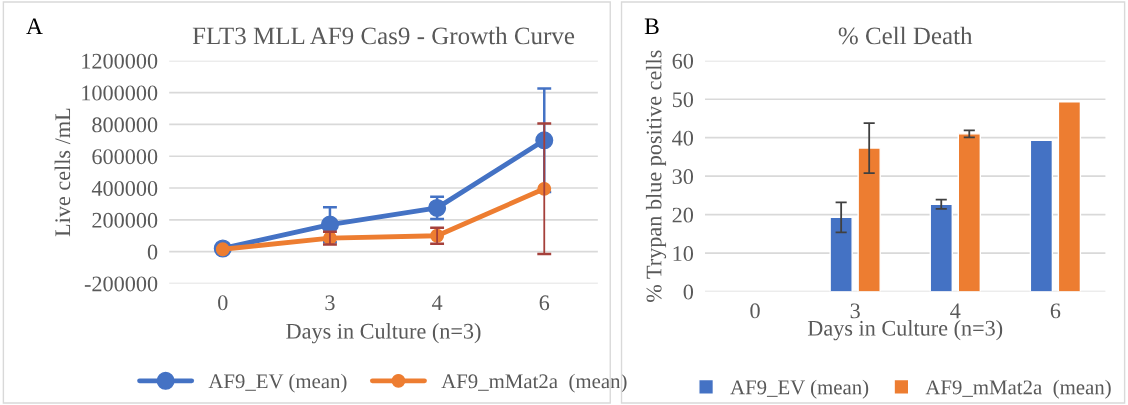  I want to click on text: B, so click(651, 26).